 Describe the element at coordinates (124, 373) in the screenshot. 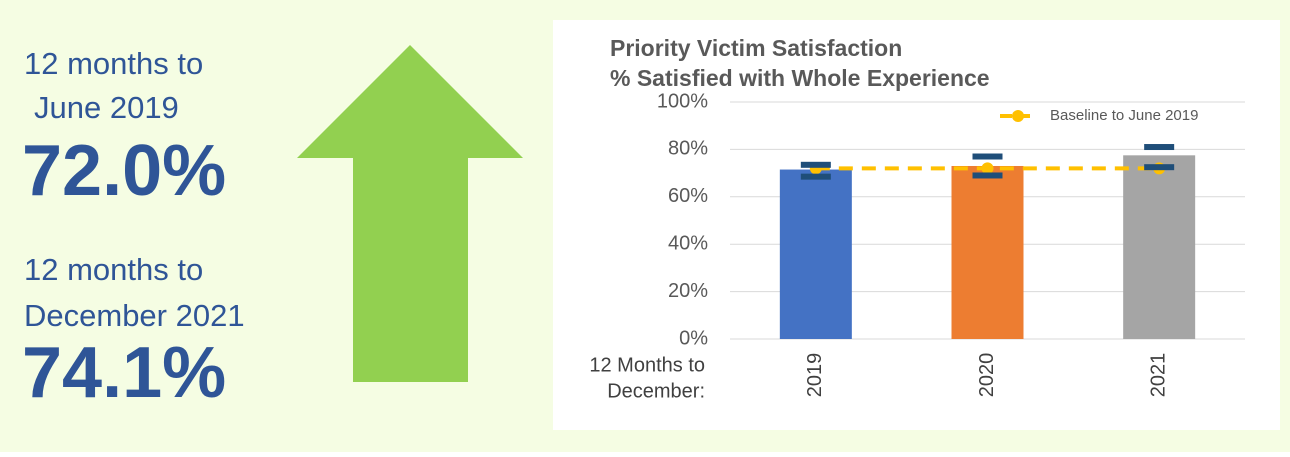

I see `kpi-value: 74.1%` at that location.